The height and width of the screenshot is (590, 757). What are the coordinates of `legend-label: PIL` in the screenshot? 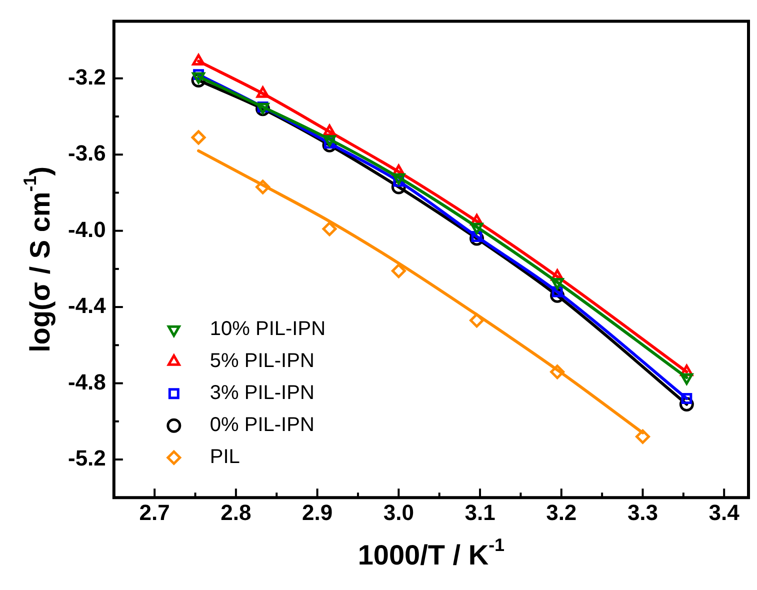 It's located at (225, 457).